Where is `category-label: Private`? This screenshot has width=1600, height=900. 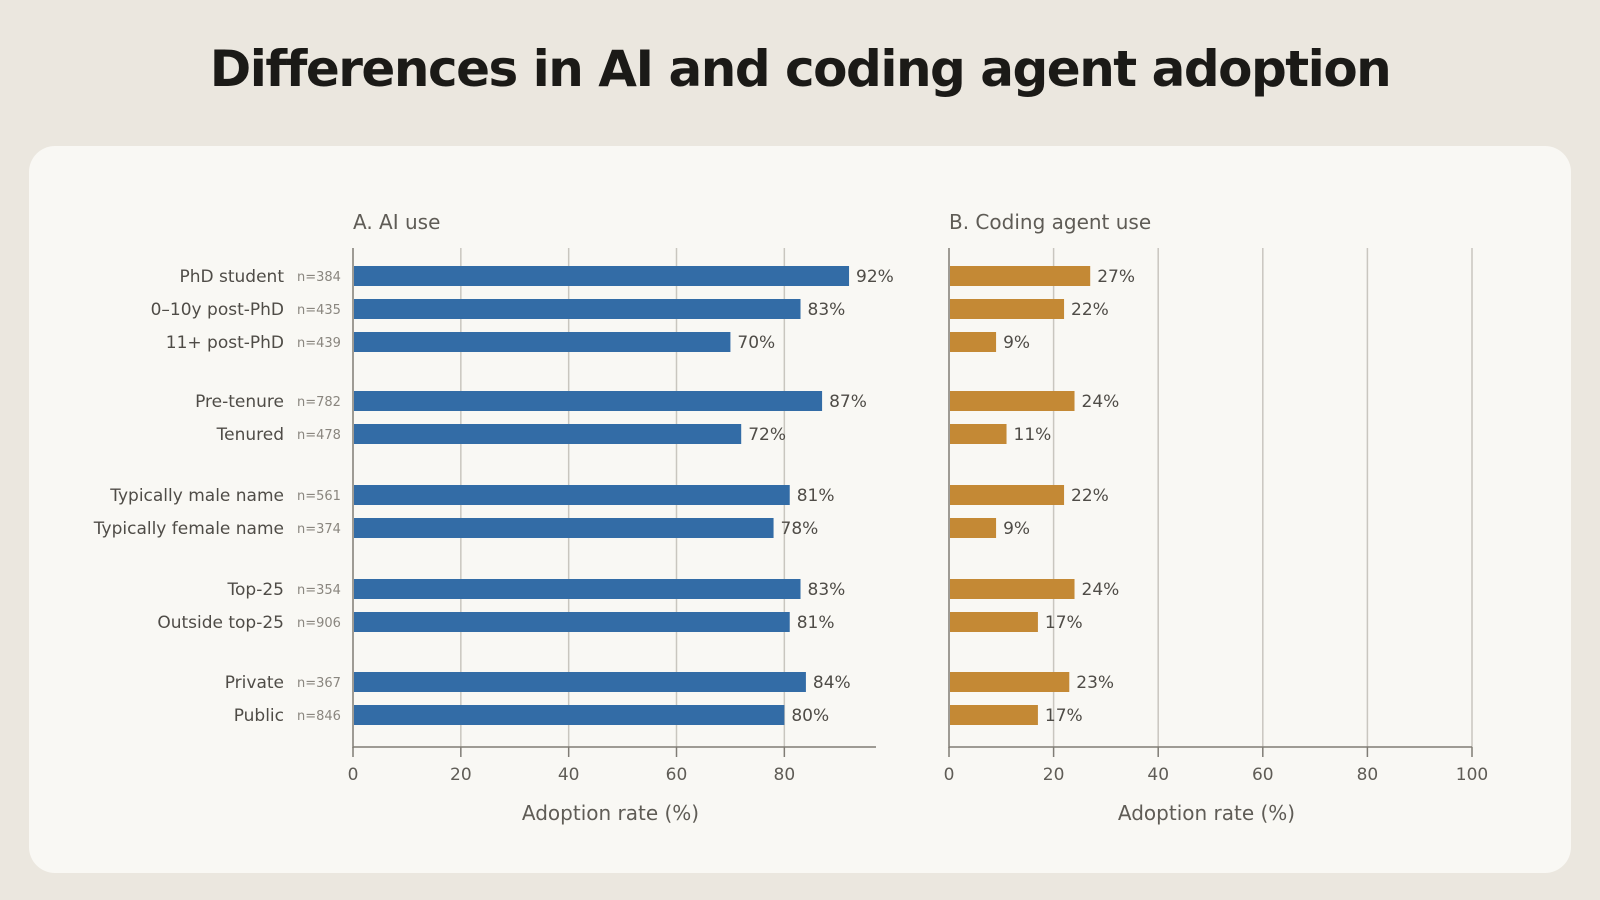
category-label: Private is located at coordinates (254, 683).